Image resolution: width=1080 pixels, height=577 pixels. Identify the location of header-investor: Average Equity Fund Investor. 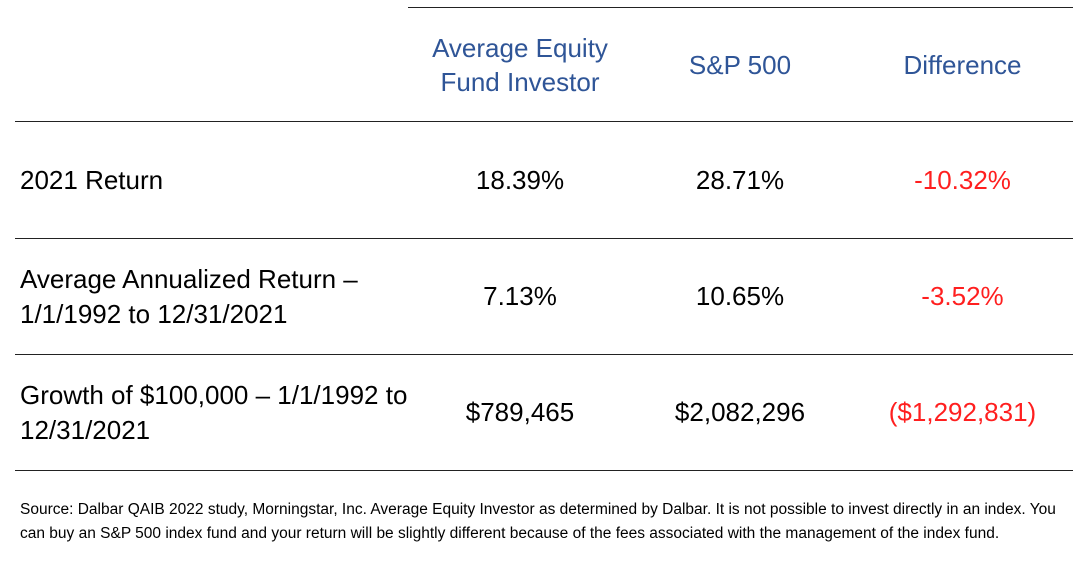
(520, 65).